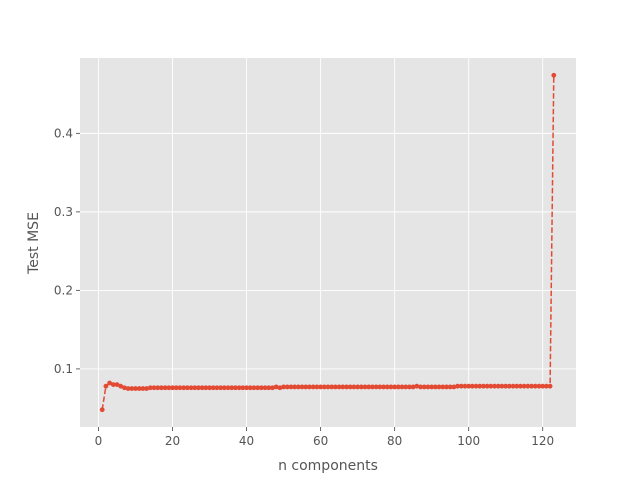 This screenshot has height=480, width=640. What do you see at coordinates (63, 212) in the screenshot?
I see `y-tick-label: 0.3` at bounding box center [63, 212].